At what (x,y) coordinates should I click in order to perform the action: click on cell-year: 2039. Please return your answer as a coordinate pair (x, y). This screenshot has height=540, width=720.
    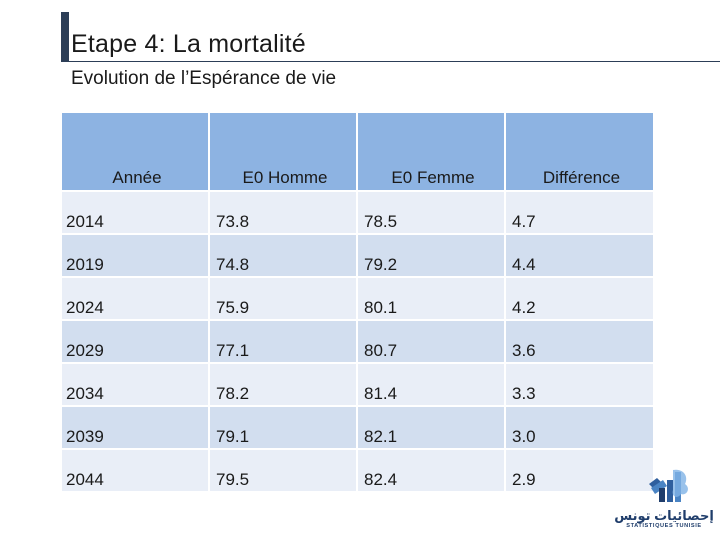
    Looking at the image, I should click on (135, 427).